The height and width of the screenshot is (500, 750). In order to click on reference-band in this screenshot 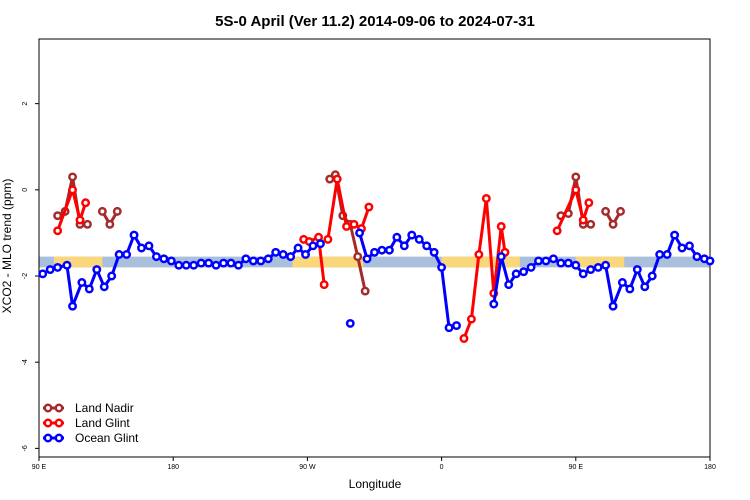, I will do `click(374, 262)`.